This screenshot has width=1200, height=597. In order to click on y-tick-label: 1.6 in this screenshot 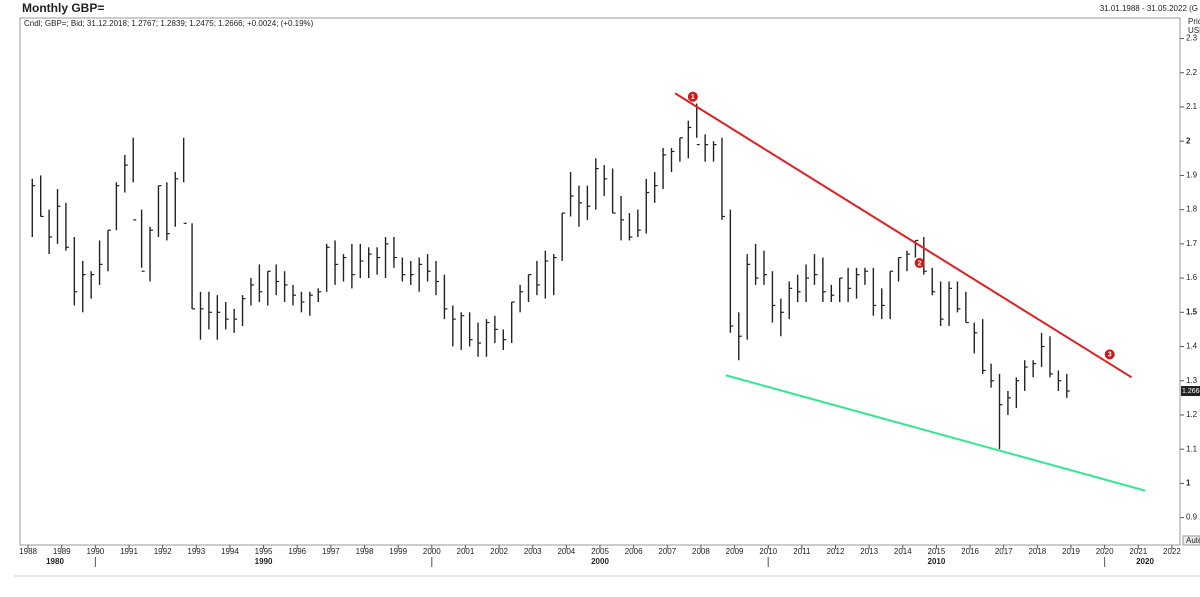, I will do `click(1192, 277)`.